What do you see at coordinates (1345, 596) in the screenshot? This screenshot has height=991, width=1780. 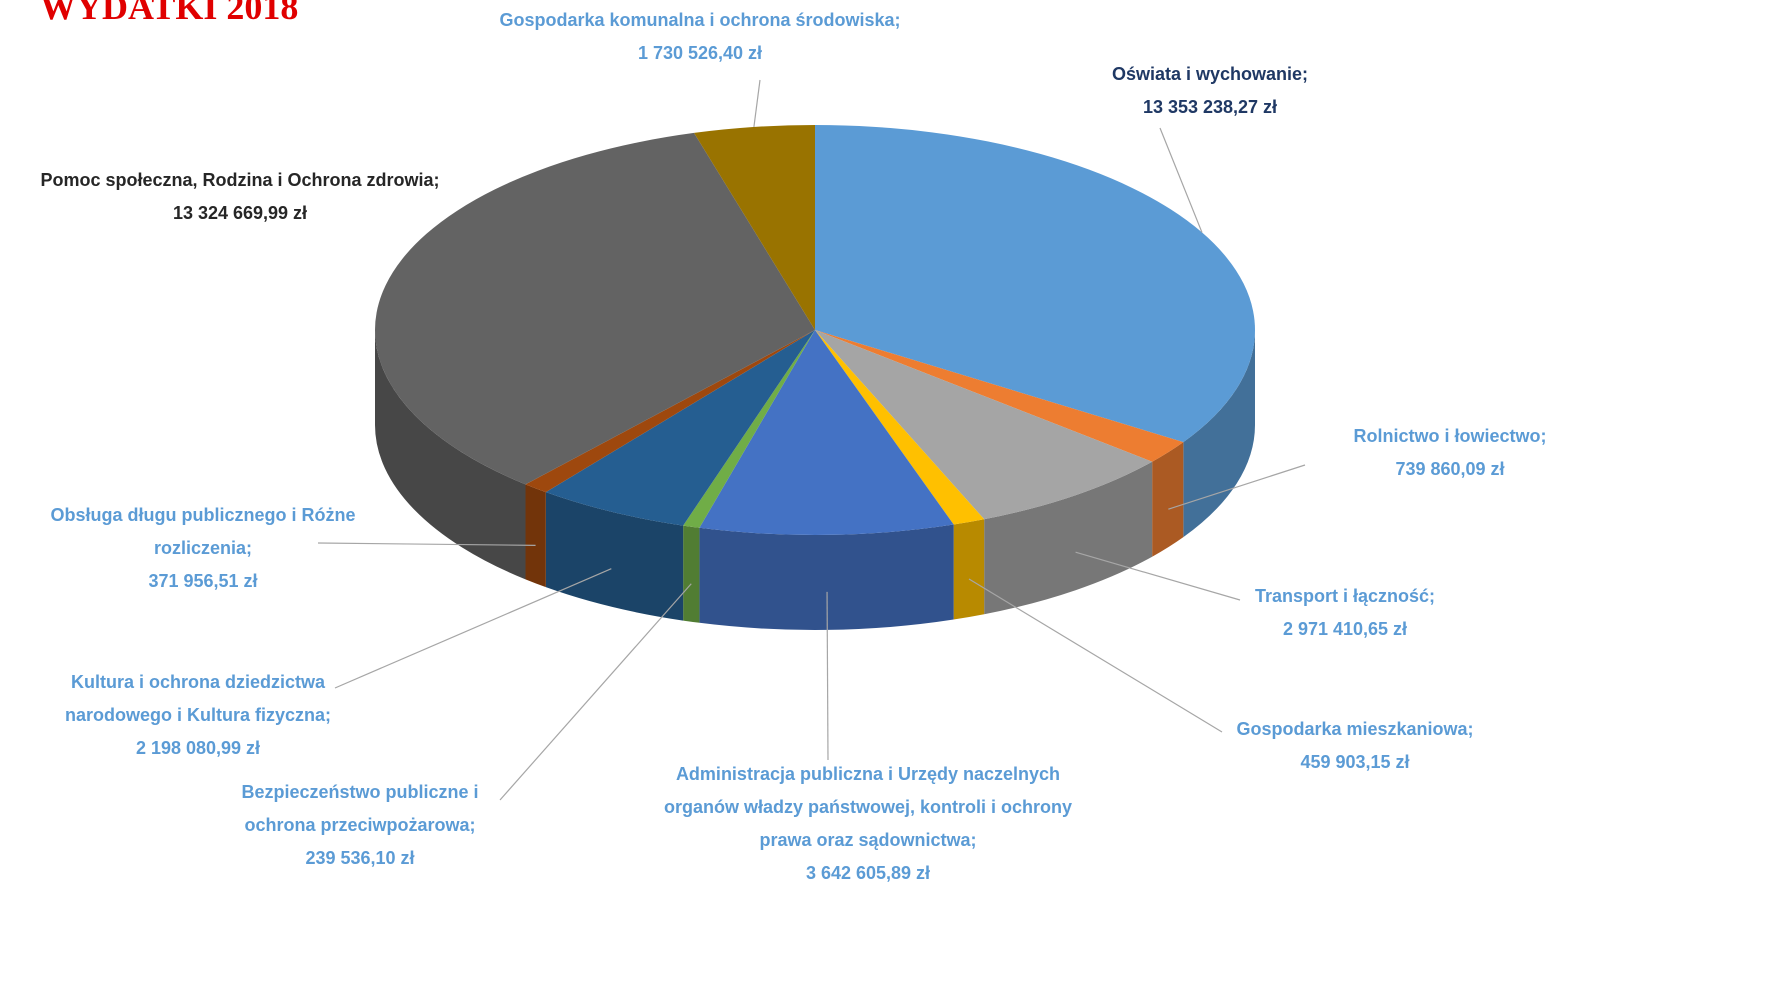 I see `category-label: Transport i łączność;` at bounding box center [1345, 596].